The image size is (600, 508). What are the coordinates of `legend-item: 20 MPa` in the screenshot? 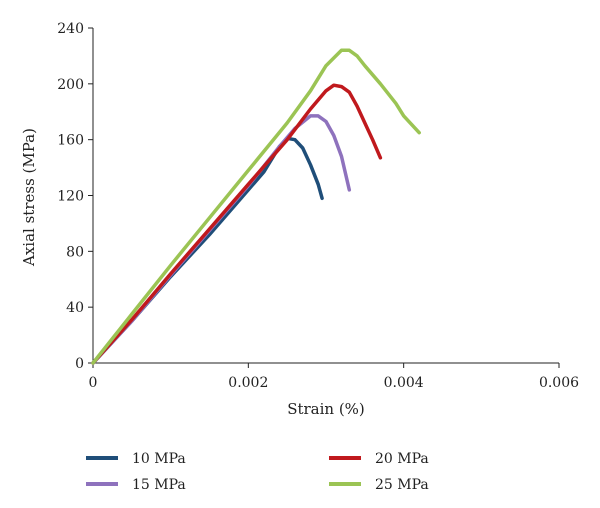 It's located at (379, 459).